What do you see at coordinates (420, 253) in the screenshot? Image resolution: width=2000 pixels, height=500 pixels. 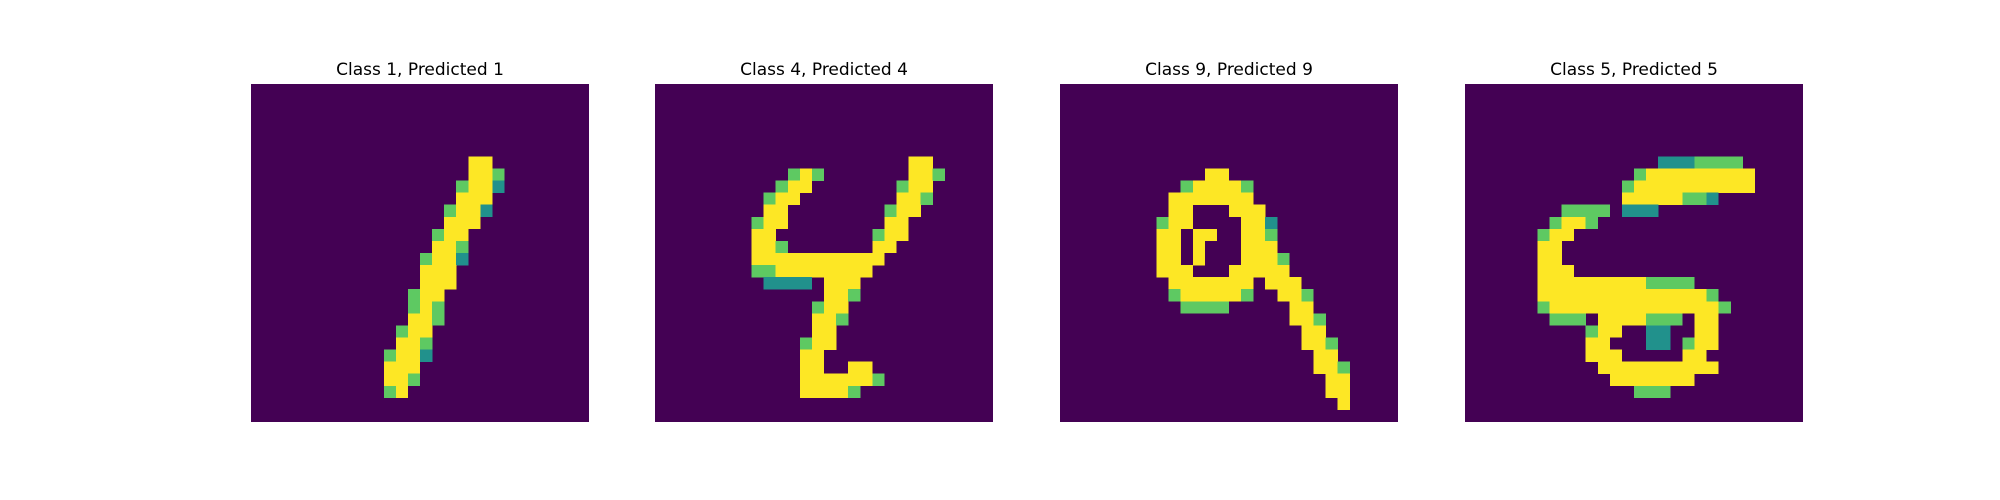 I see `digit-image` at bounding box center [420, 253].